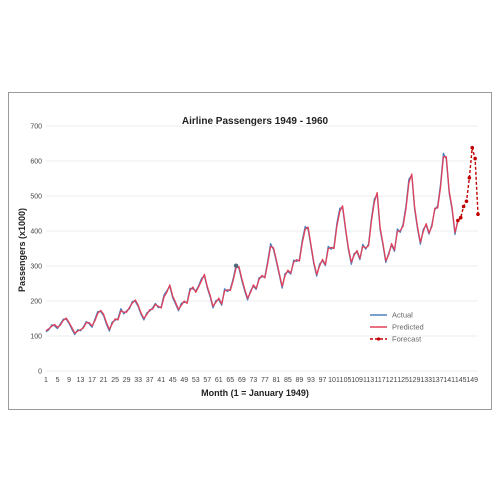 This screenshot has width=500, height=500. I want to click on x-tick-label: 137, so click(438, 380).